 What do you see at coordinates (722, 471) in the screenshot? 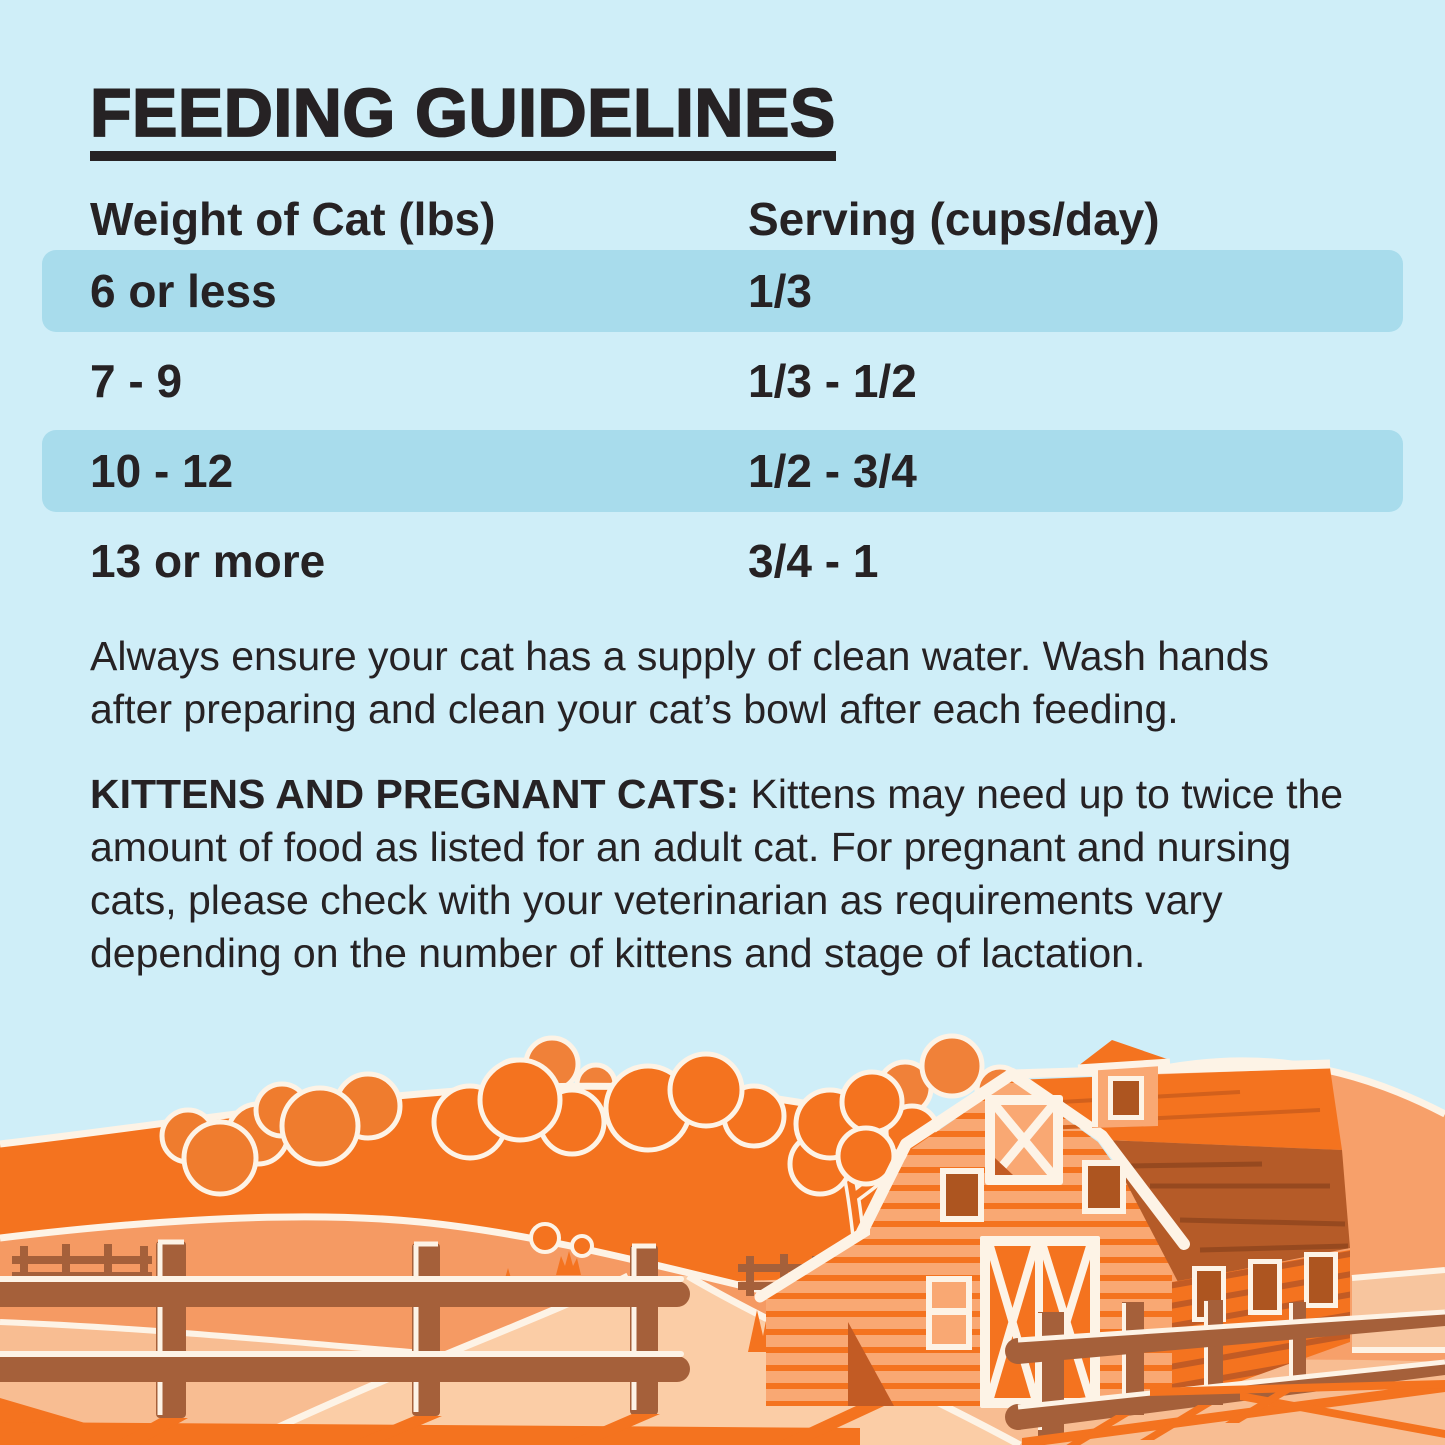
I see `table-row: 10 - 12 1/2 - 3/4` at bounding box center [722, 471].